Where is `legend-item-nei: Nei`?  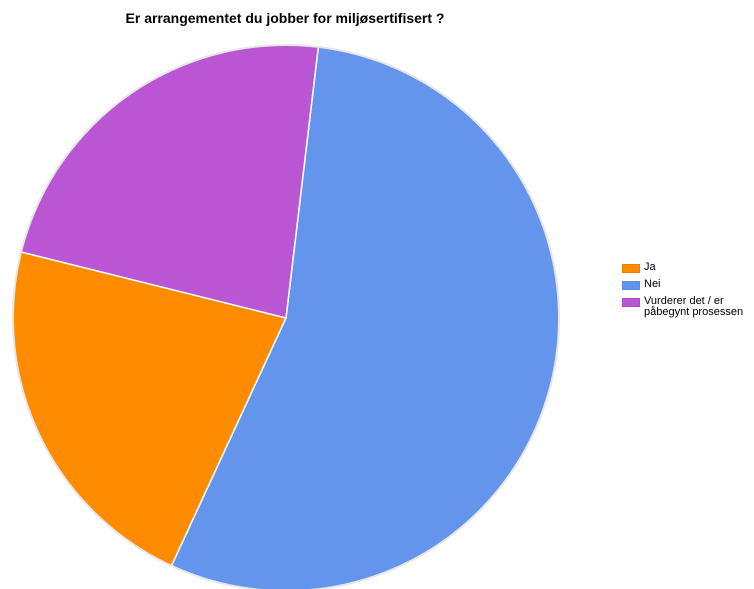
legend-item-nei: Nei is located at coordinates (688, 284).